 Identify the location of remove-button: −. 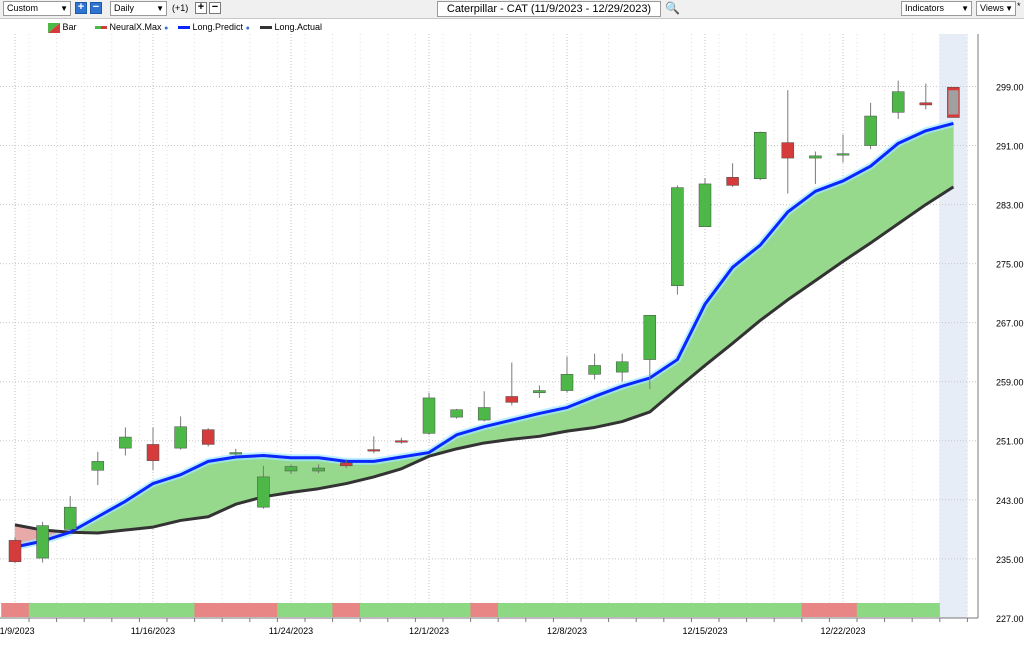
(96, 8).